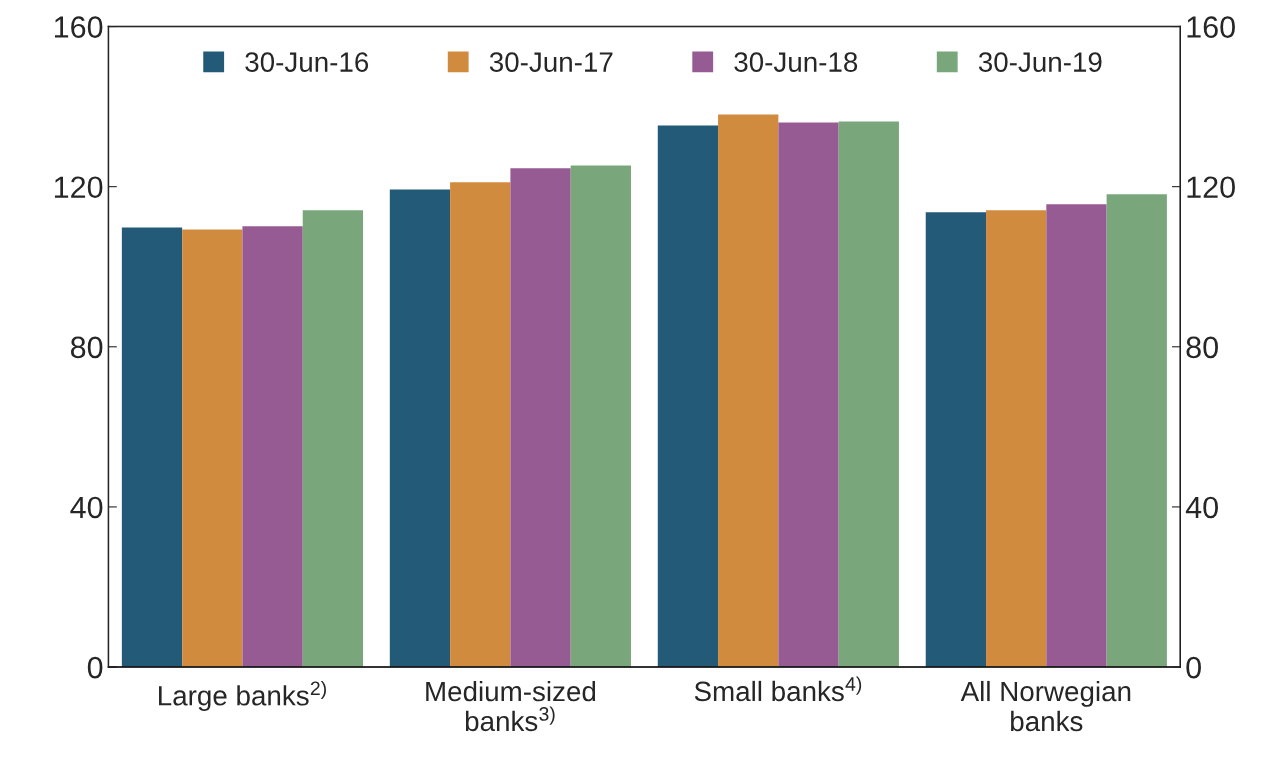 The height and width of the screenshot is (758, 1276). What do you see at coordinates (78, 187) in the screenshot?
I see `y-tick-label: 120` at bounding box center [78, 187].